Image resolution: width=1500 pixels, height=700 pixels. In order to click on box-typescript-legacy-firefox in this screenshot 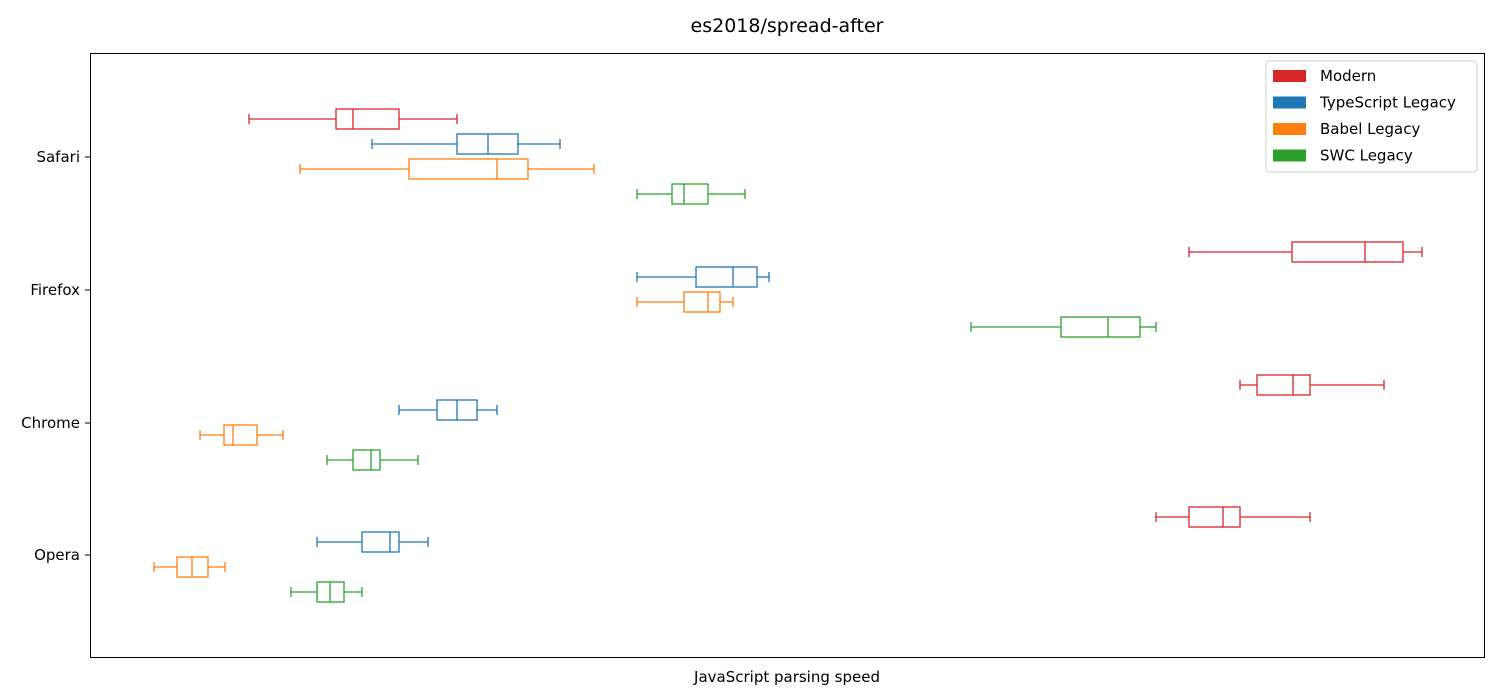, I will do `click(703, 277)`.